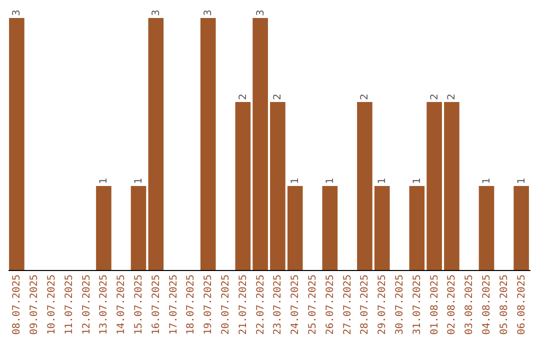  I want to click on x-tick-label: 24.07.2025, so click(296, 304).